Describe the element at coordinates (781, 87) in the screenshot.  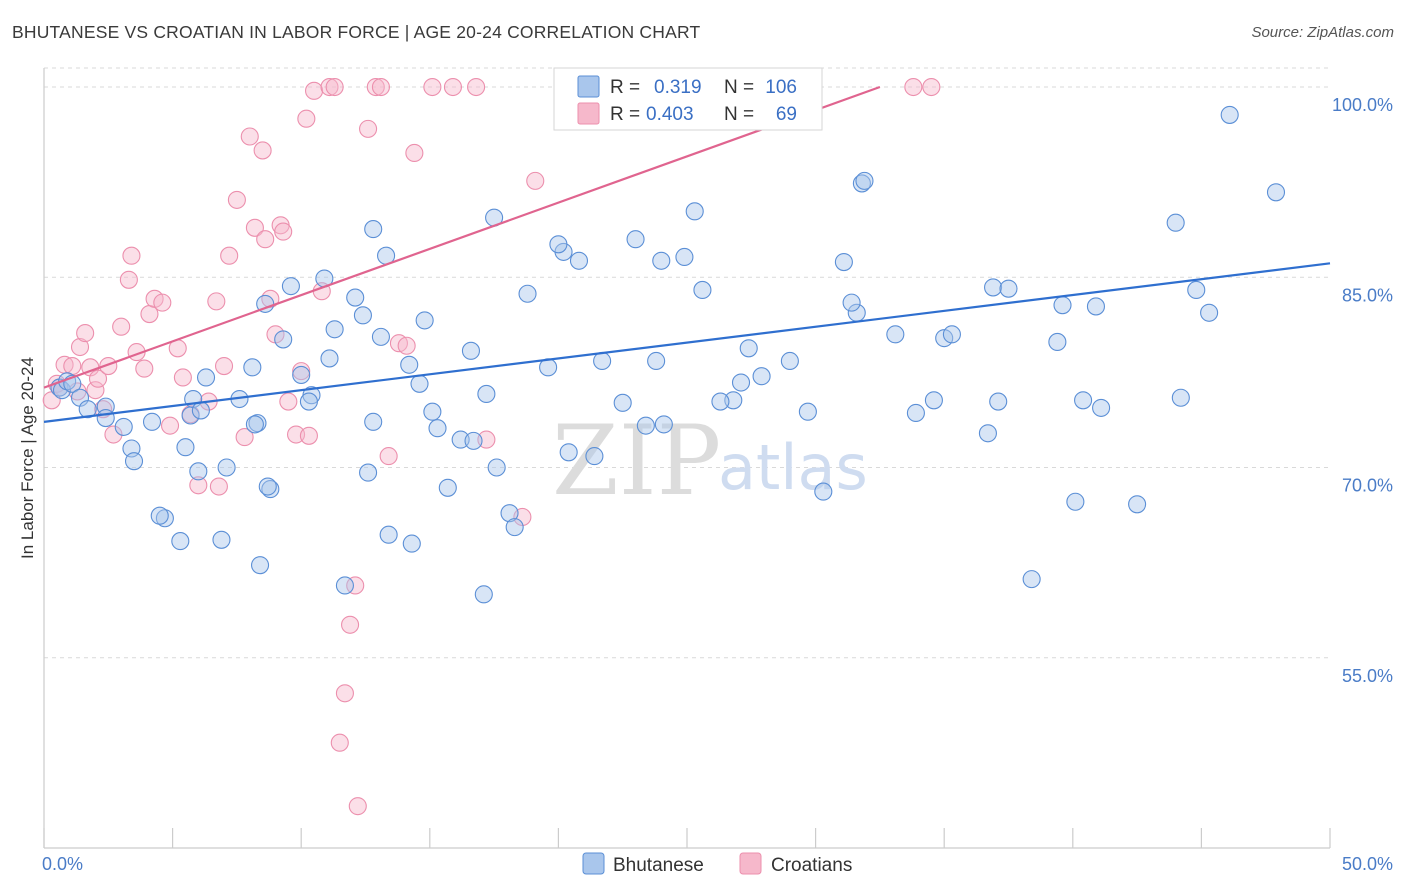
I see `legend-n-value: 106` at that location.